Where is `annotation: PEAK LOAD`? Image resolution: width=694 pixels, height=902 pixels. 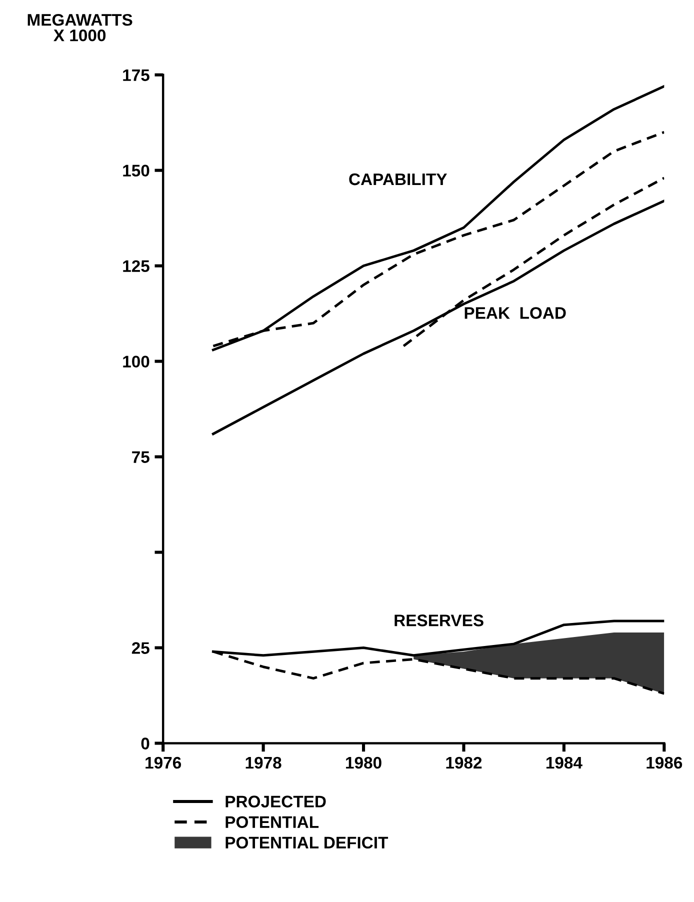 annotation: PEAK LOAD is located at coordinates (515, 313).